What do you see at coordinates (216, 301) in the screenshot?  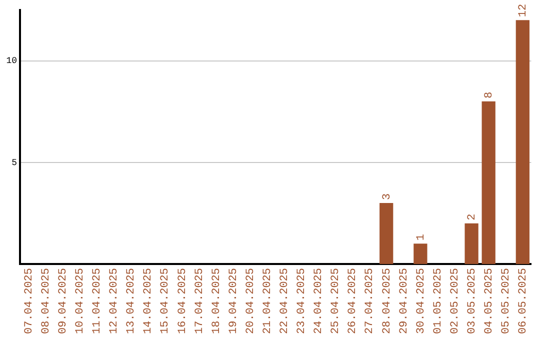 I see `x-tick-label: 18.04.2025` at bounding box center [216, 301].